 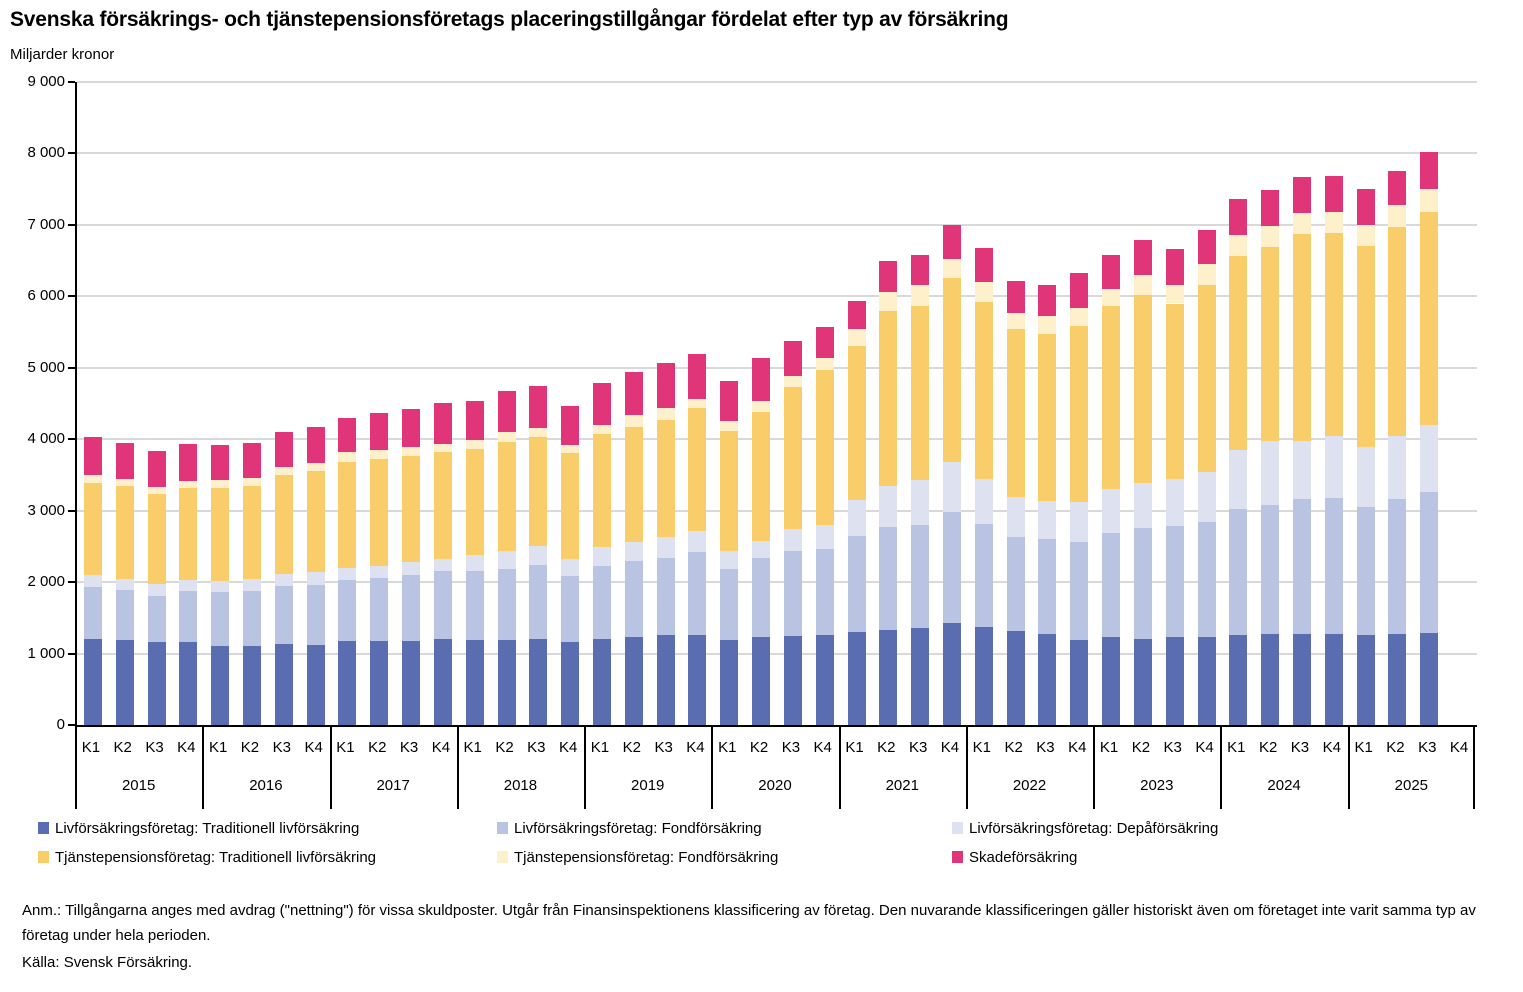 I want to click on y-axis-label: 4 000, so click(x=46, y=439).